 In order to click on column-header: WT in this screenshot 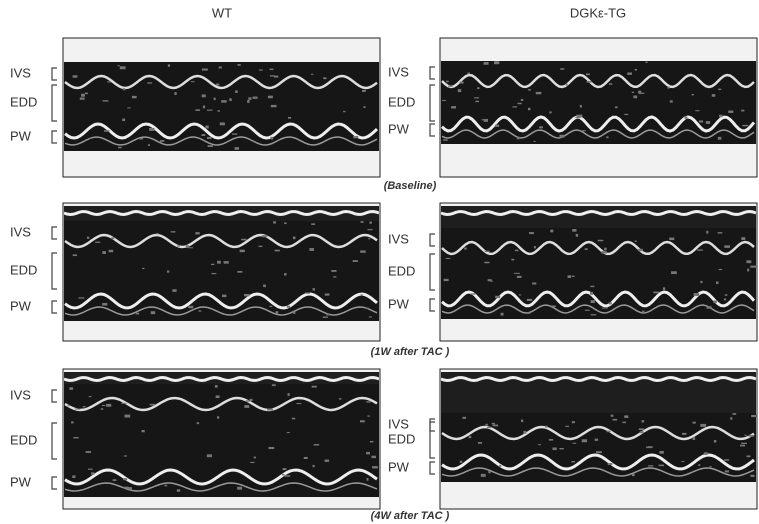, I will do `click(222, 12)`.